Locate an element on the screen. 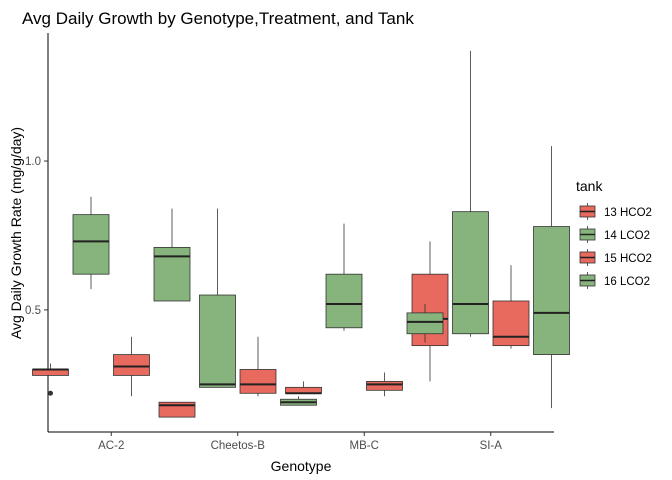  box-14-lco2-cheetos-b is located at coordinates (217, 298).